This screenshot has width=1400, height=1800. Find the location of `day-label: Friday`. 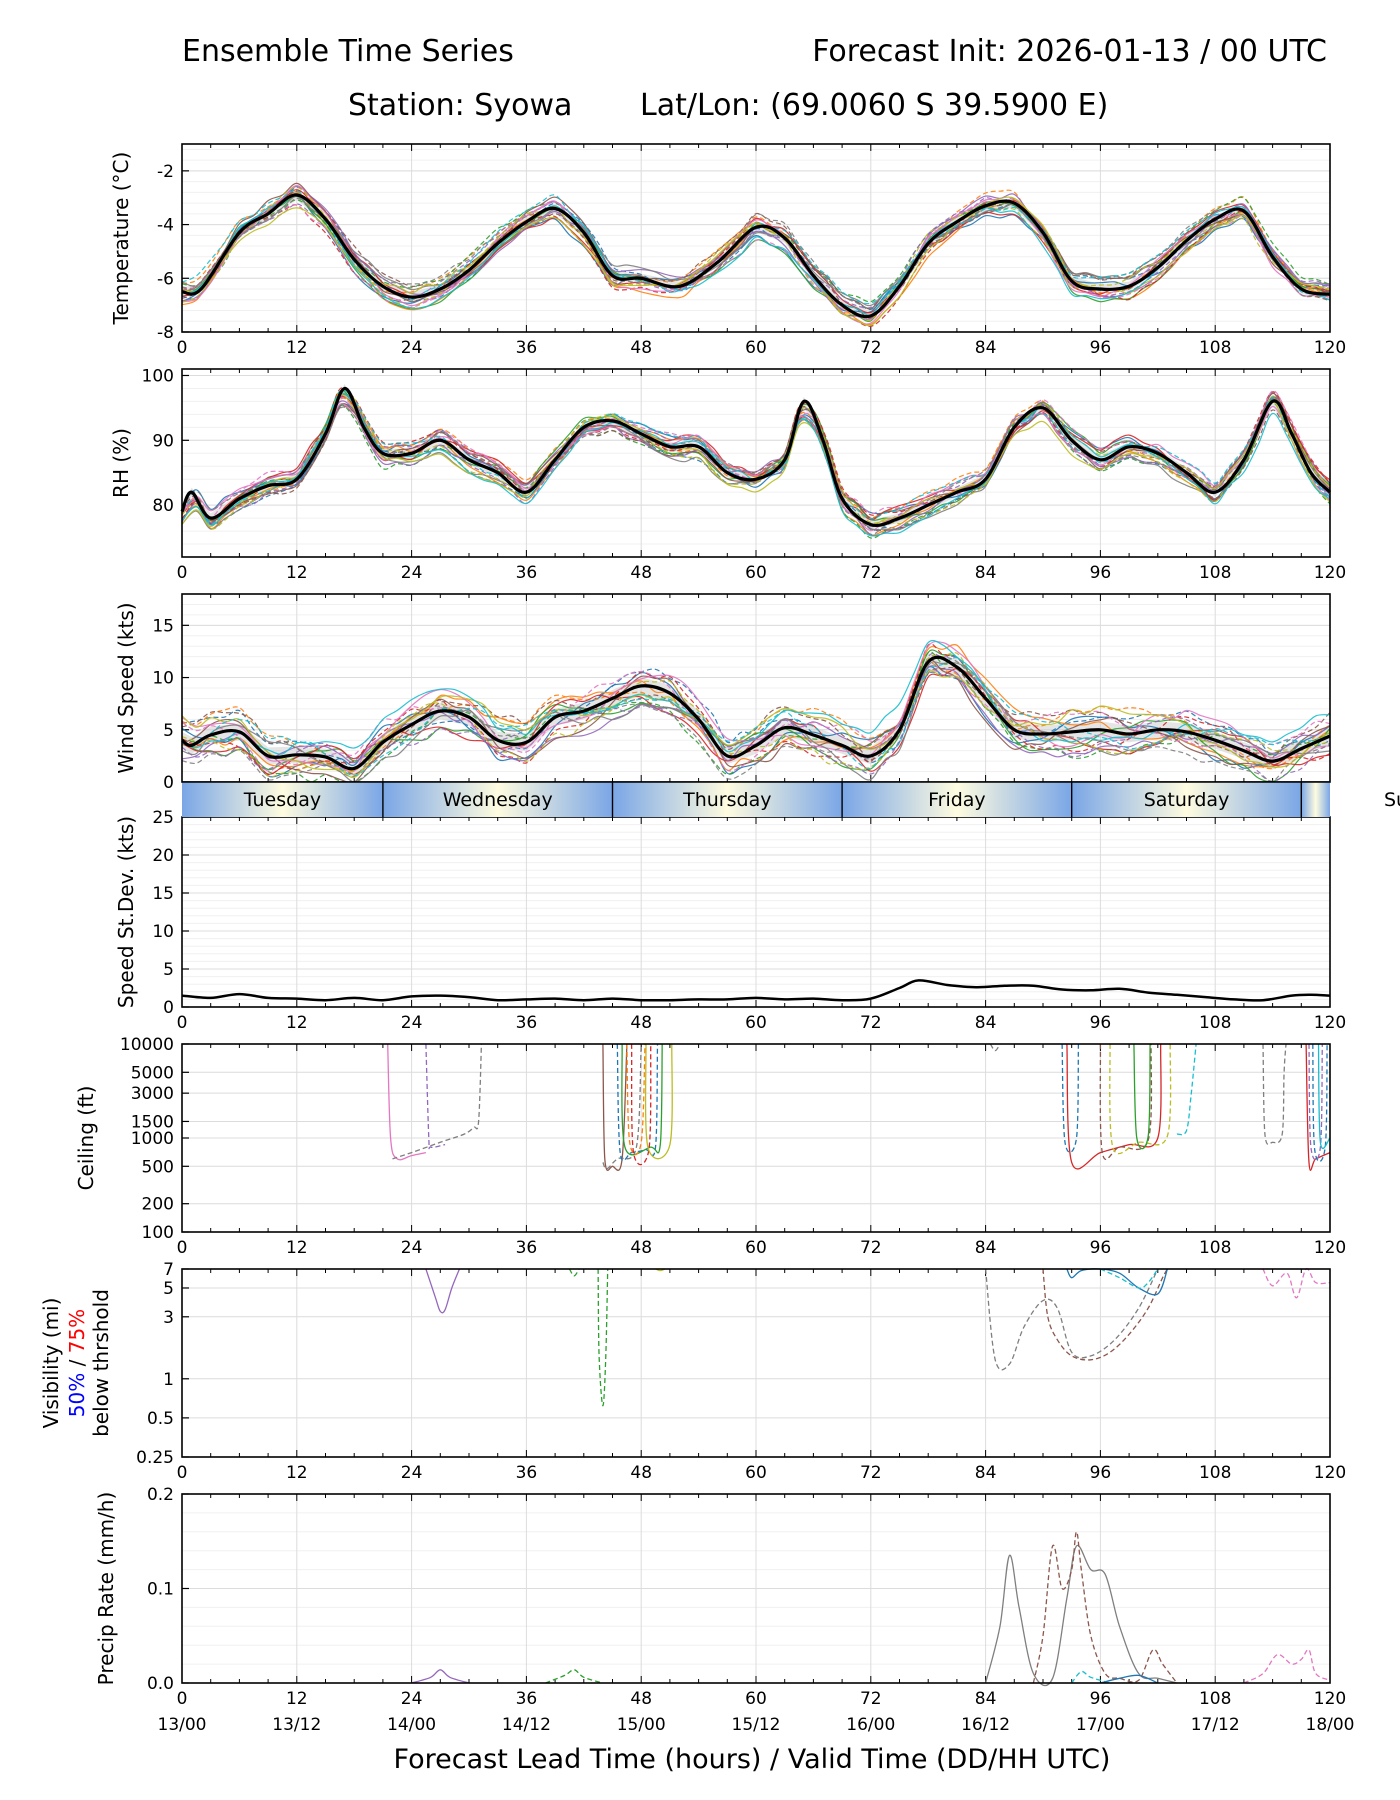

day-label: Friday is located at coordinates (957, 800).